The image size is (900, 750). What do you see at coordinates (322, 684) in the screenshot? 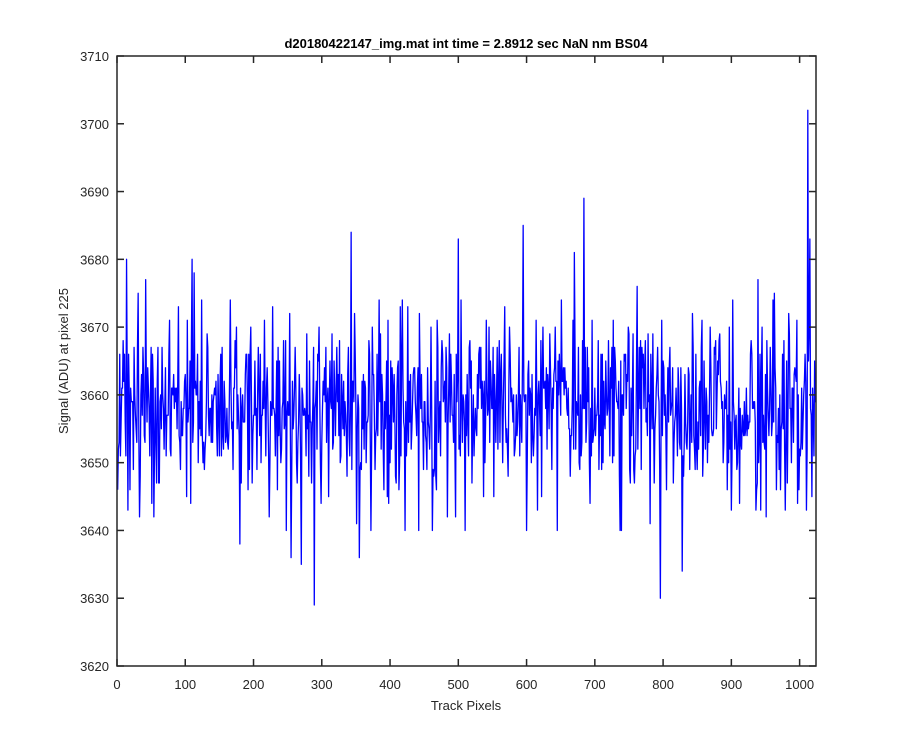
I see `x-tick-label: 300` at bounding box center [322, 684].